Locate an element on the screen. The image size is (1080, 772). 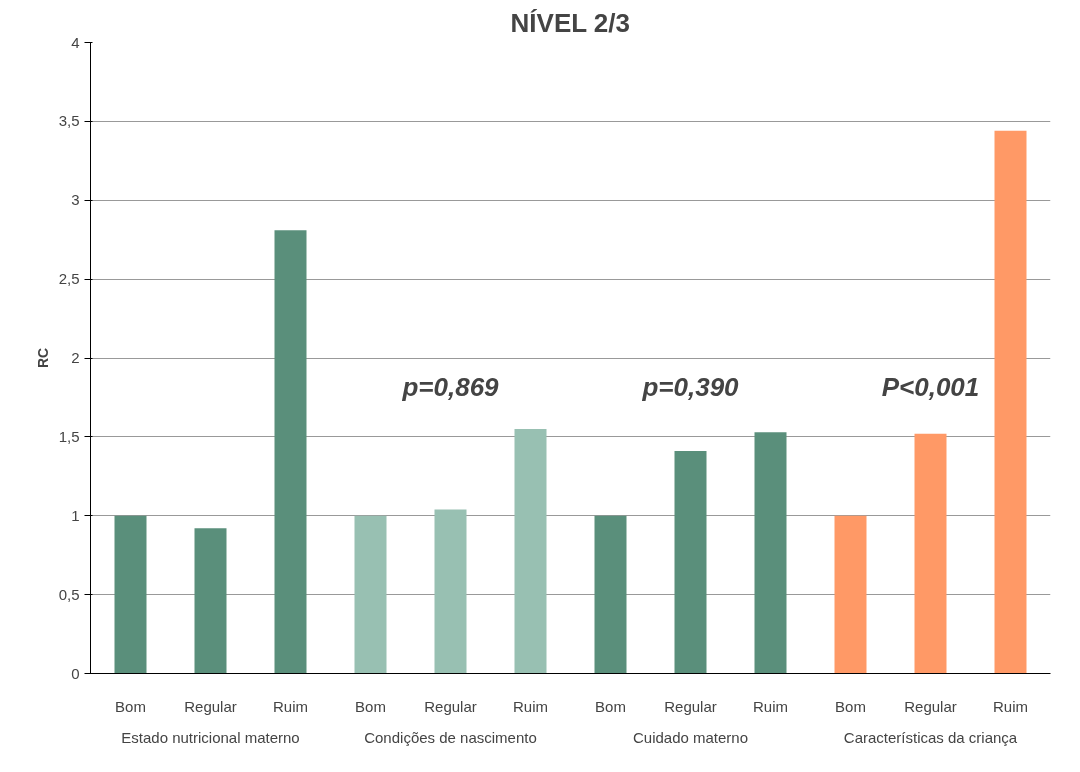
y-tick-label: 0,5 is located at coordinates (69, 594).